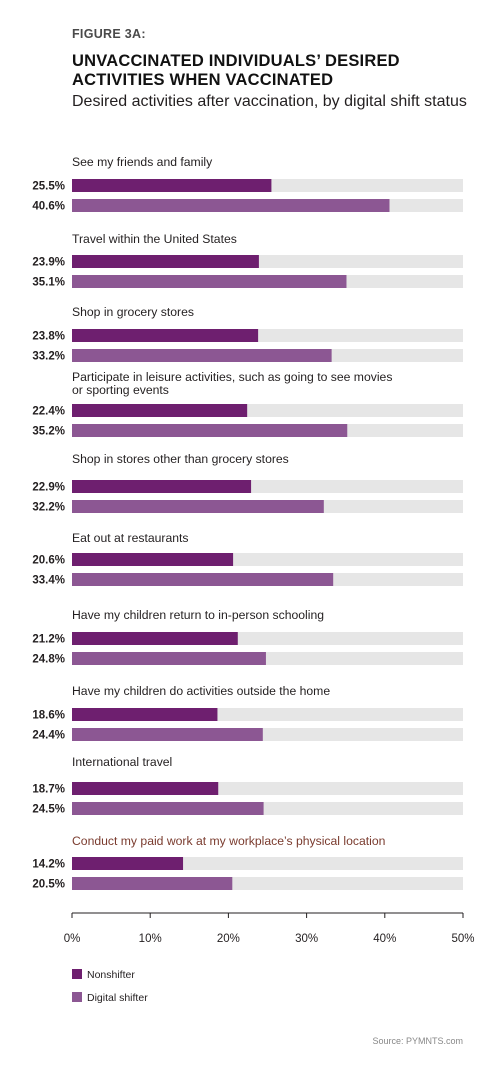 The width and height of the screenshot is (498, 1074). What do you see at coordinates (180, 459) in the screenshot?
I see `category-label: Shop in stores other than grocery stores` at bounding box center [180, 459].